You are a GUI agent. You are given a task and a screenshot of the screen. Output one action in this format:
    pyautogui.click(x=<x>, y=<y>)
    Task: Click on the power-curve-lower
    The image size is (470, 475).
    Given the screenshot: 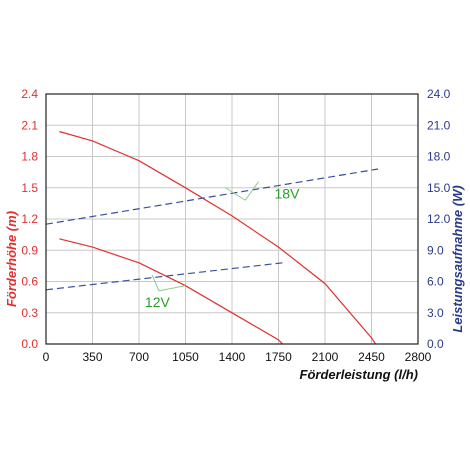 What is the action you would take?
    pyautogui.click(x=164, y=276)
    